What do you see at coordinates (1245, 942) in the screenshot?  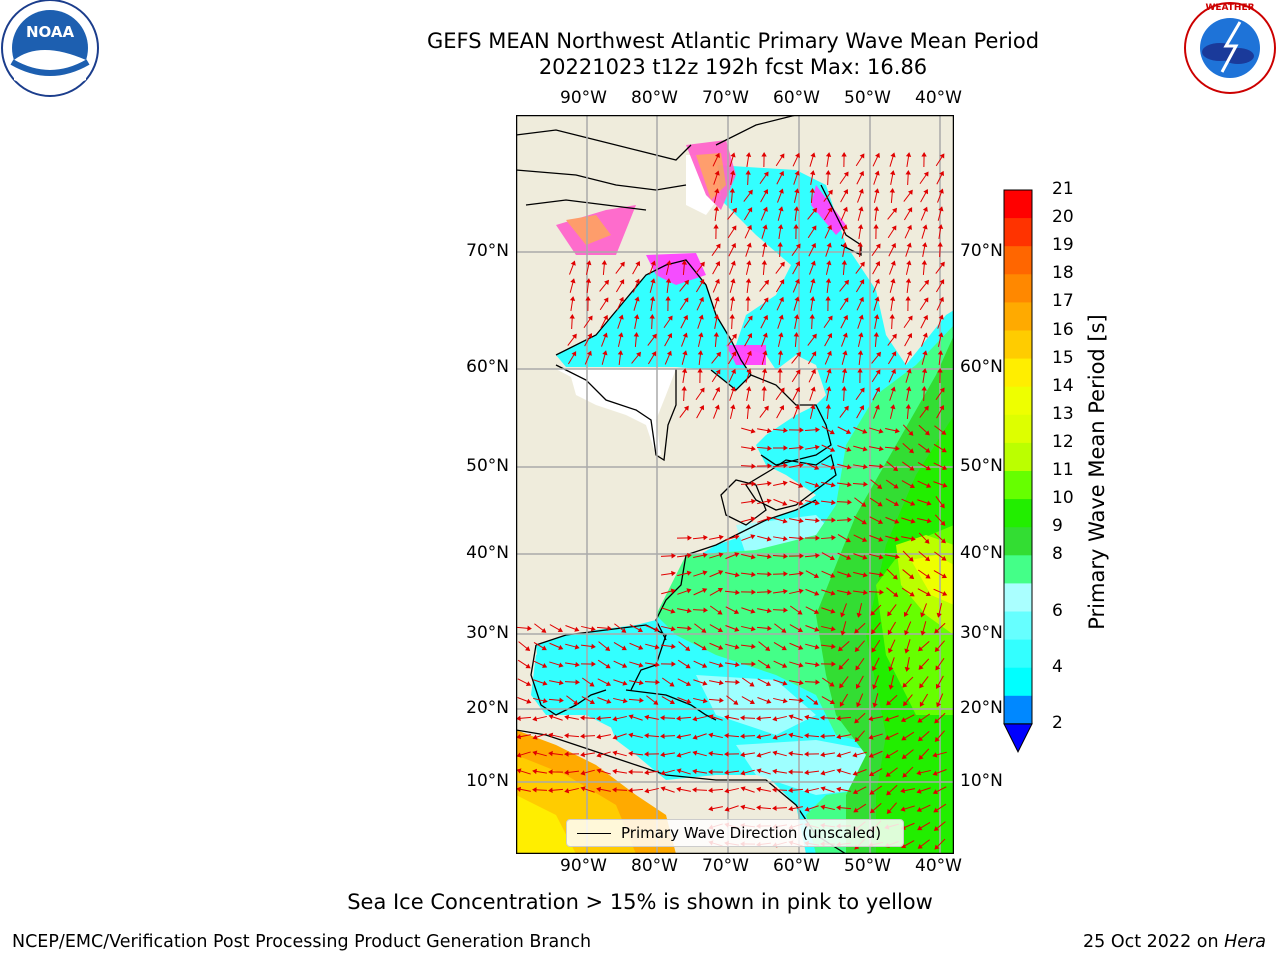 I see `footer-host: Hera` at bounding box center [1245, 942].